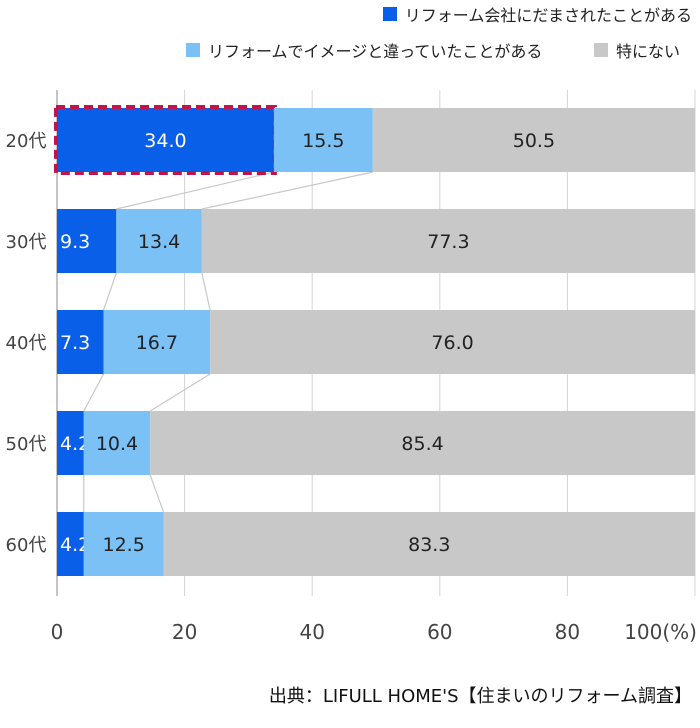 The image size is (700, 728). What do you see at coordinates (648, 51) in the screenshot?
I see `legend-label-none: 特にない` at bounding box center [648, 51].